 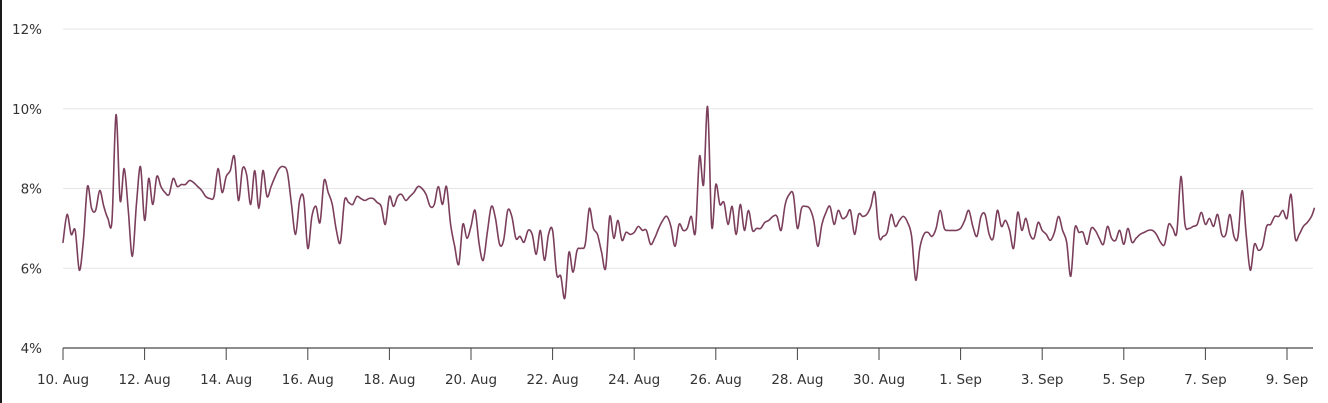 What do you see at coordinates (32, 269) in the screenshot?
I see `y-tick-label: 6%` at bounding box center [32, 269].